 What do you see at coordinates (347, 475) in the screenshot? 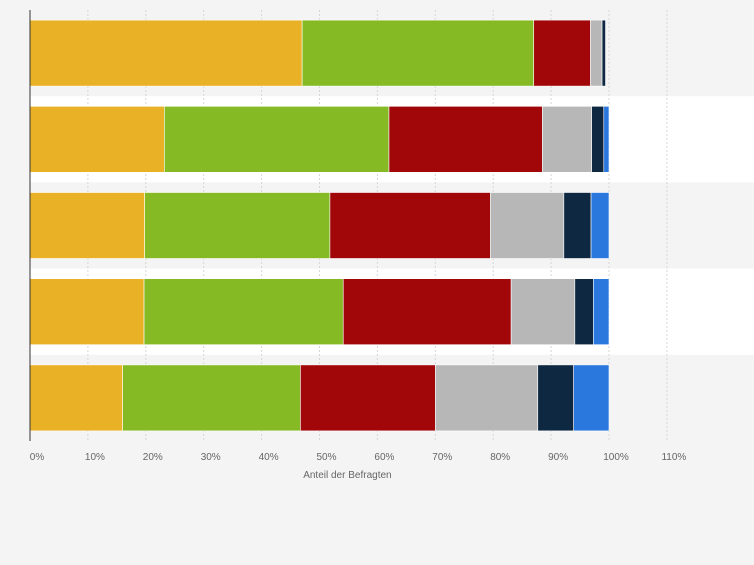
I see `x-axis-title: Anteil der Befragten` at bounding box center [347, 475].